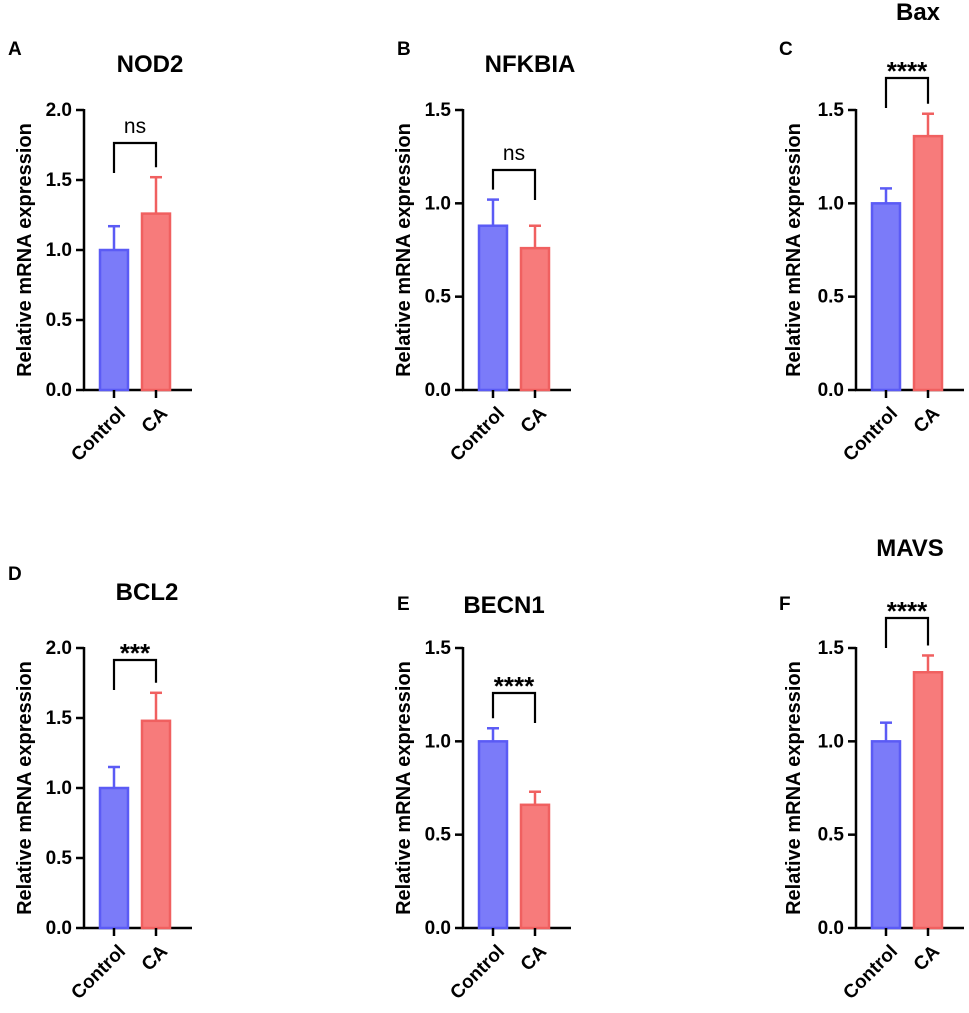 This screenshot has height=1013, width=969. What do you see at coordinates (530, 64) in the screenshot?
I see `chart-title: NFKBIA` at bounding box center [530, 64].